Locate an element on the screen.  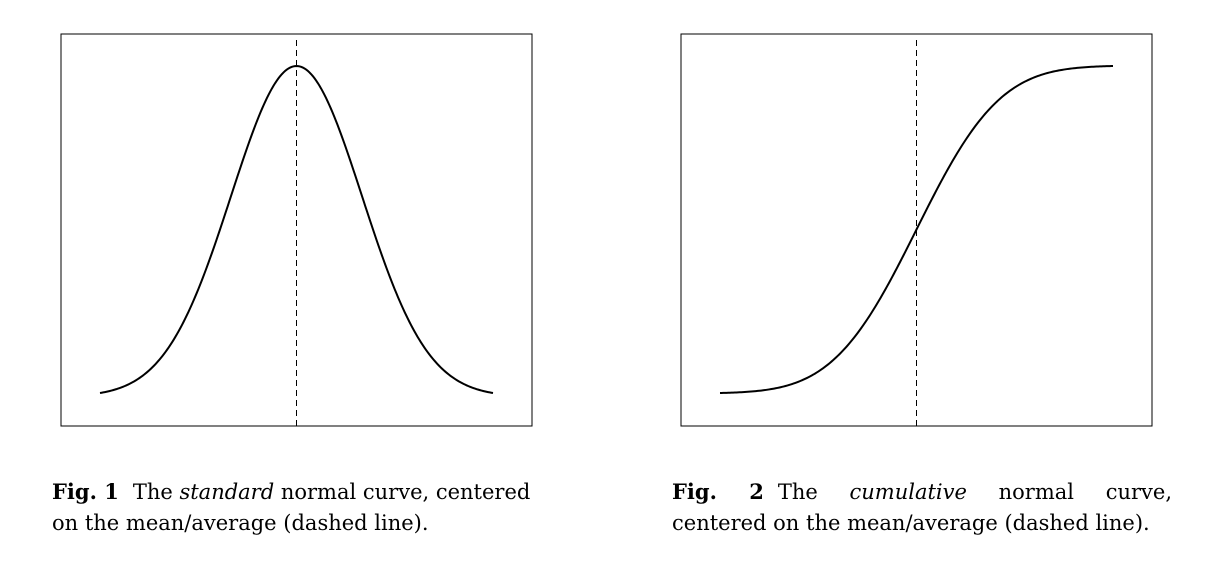
figure-label: Fig. 1 is located at coordinates (85, 491).